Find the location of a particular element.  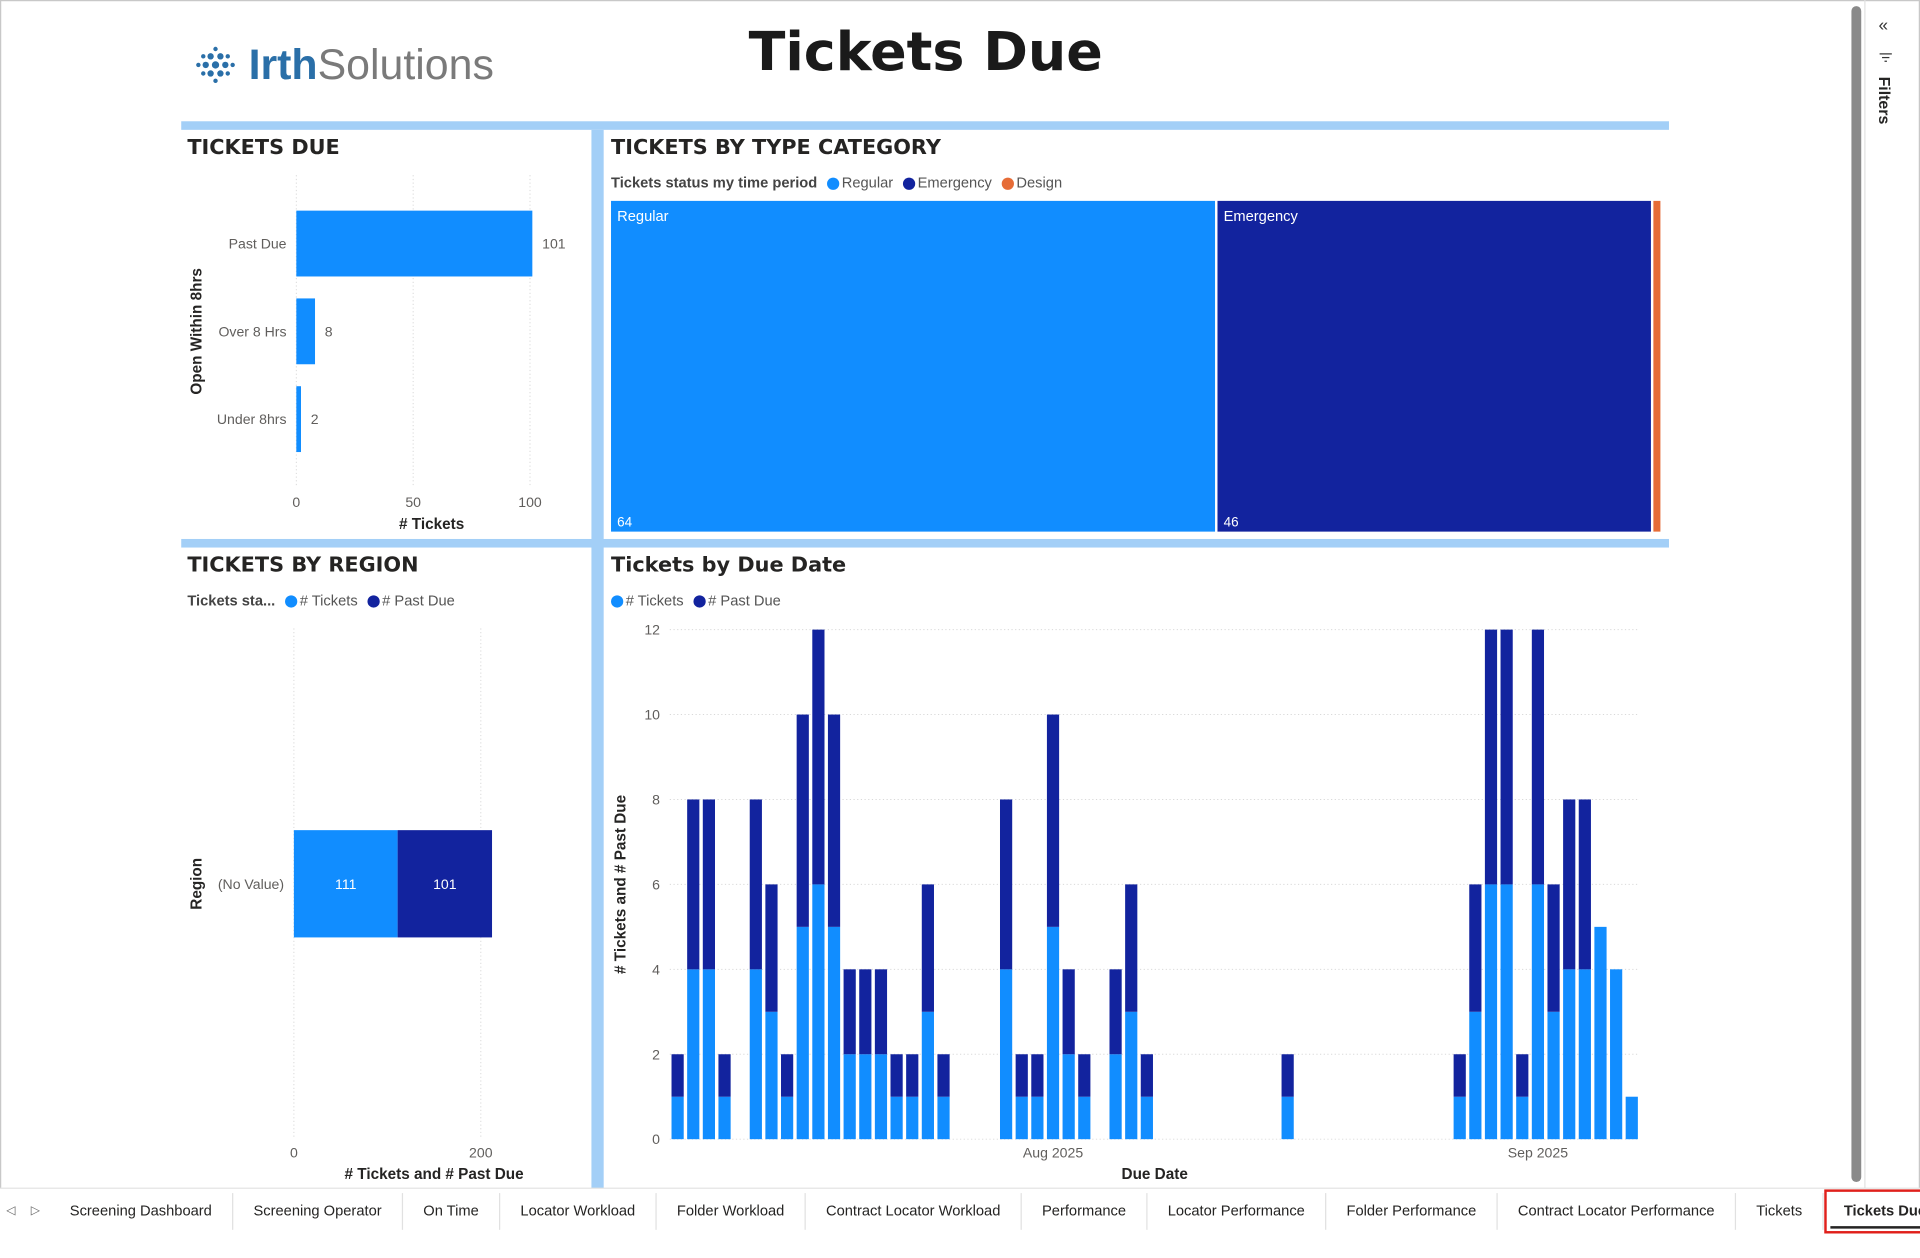

tab: Tickets Due is located at coordinates (1882, 1211).